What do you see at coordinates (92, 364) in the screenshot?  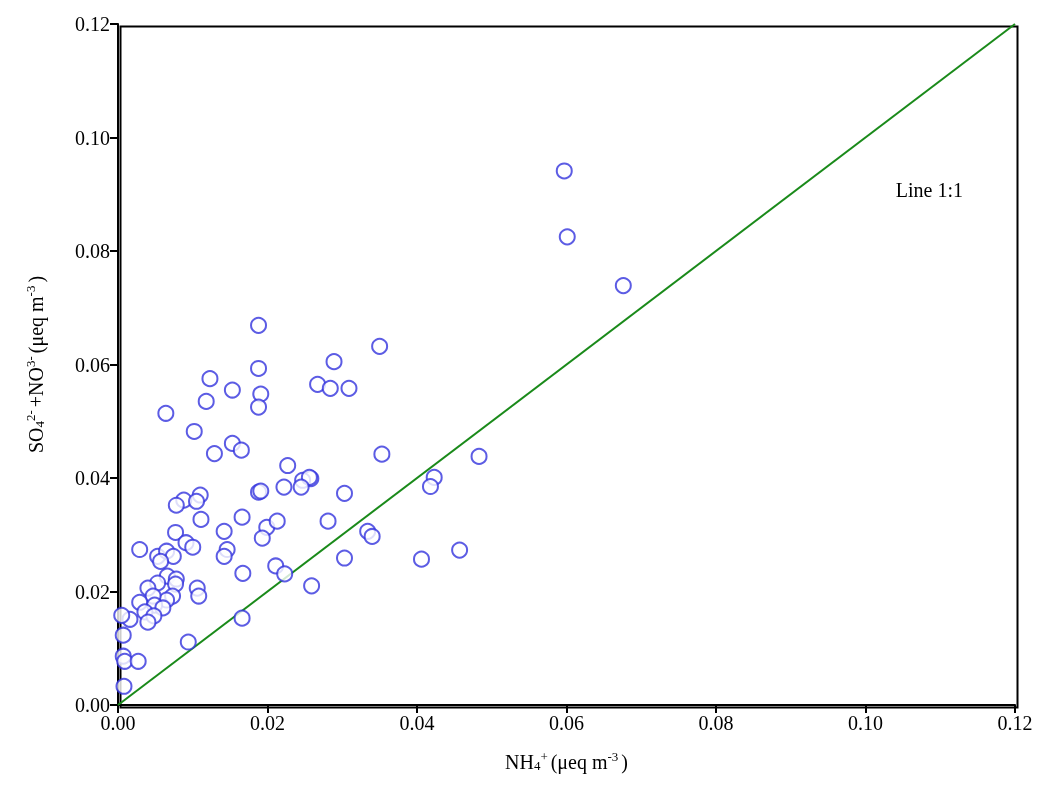 I see `y-tick-label: 0.06` at bounding box center [92, 364].